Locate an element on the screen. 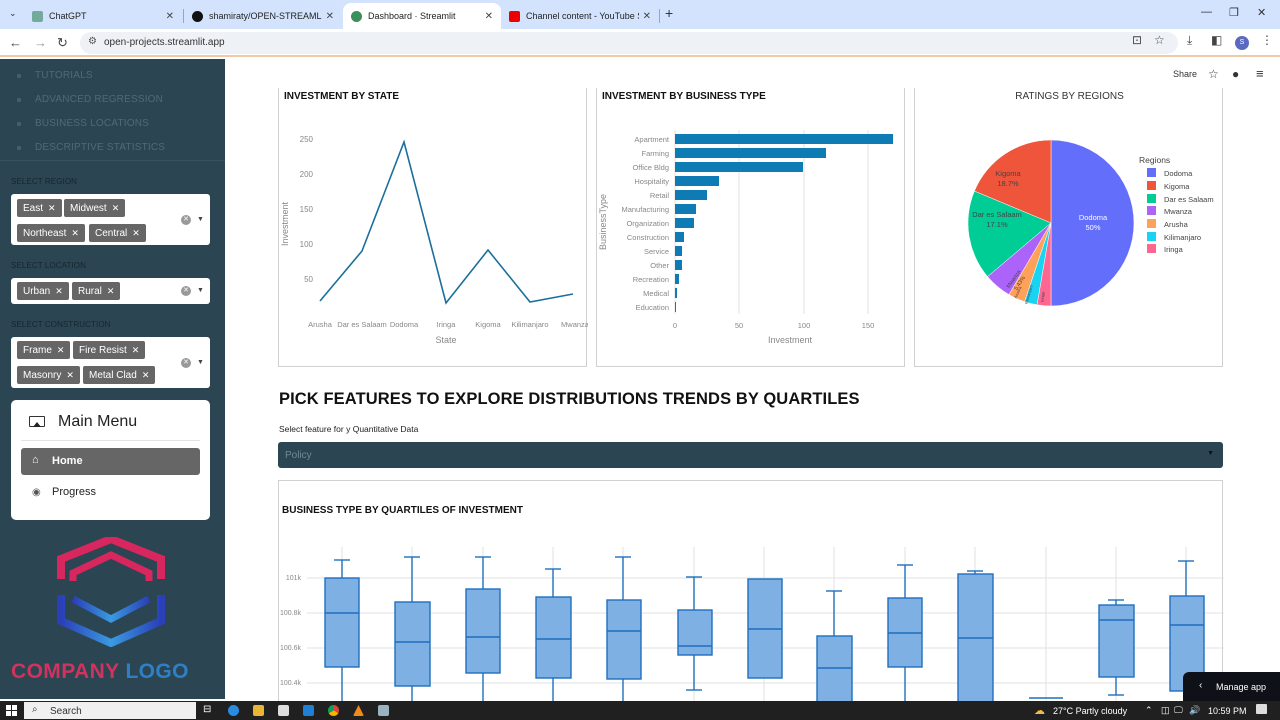 The image size is (1280, 720). restore-icon: ❐ is located at coordinates (1234, 13).